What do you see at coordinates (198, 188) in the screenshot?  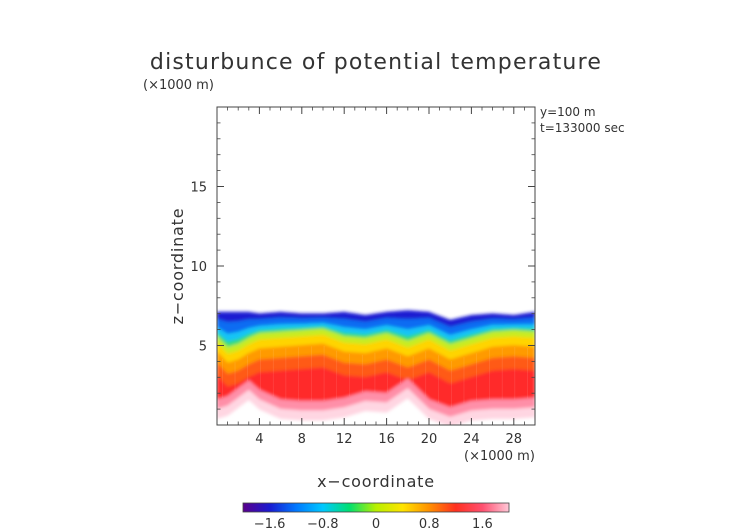 I see `y-tick-label: 15` at bounding box center [198, 188].